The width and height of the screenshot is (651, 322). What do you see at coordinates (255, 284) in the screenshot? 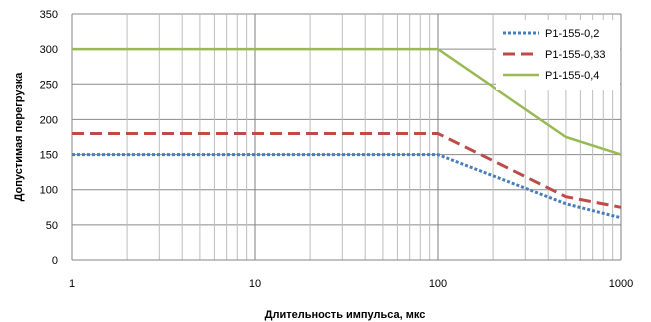
I see `x-tick-label: 10` at bounding box center [255, 284].